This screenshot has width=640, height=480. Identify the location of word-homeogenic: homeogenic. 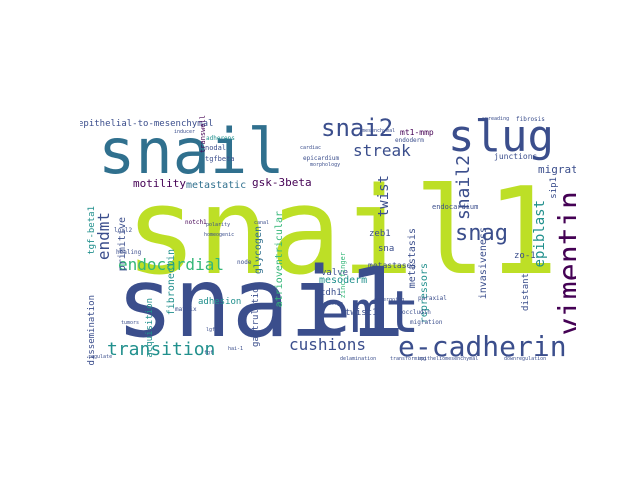
(219, 235).